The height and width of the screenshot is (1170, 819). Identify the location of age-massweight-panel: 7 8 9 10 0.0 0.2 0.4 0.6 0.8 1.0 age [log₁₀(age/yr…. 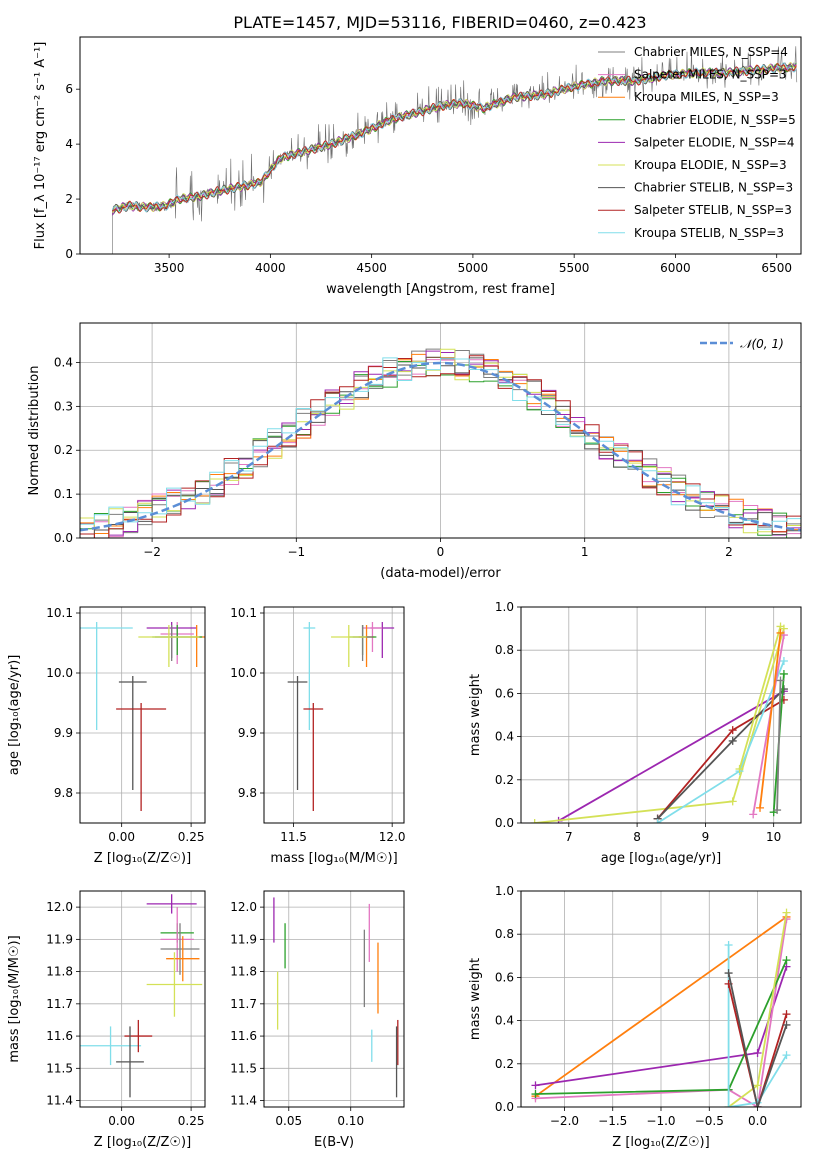
(635, 733).